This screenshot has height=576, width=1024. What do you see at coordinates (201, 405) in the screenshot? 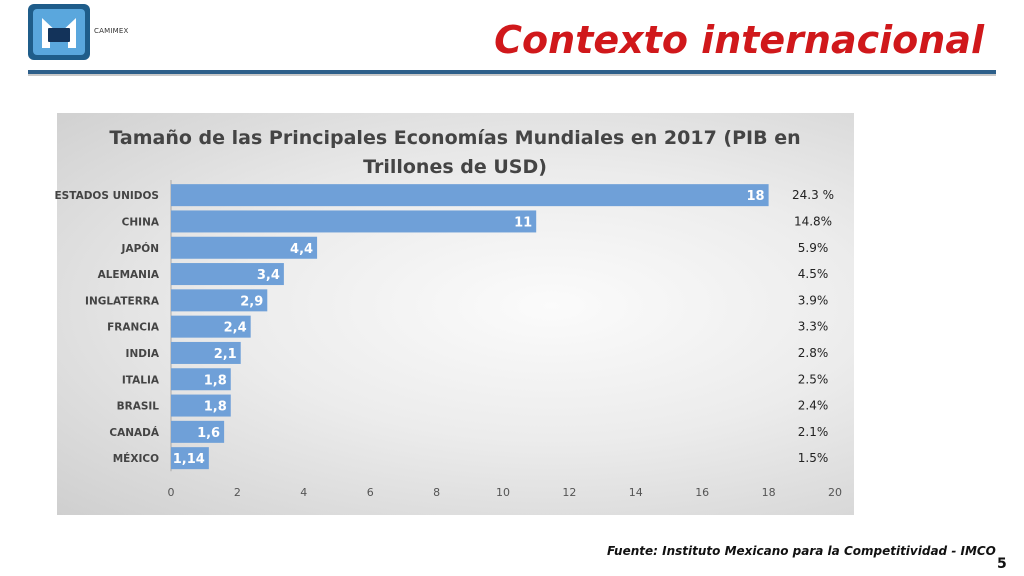
I see `bar-brasil` at bounding box center [201, 405].